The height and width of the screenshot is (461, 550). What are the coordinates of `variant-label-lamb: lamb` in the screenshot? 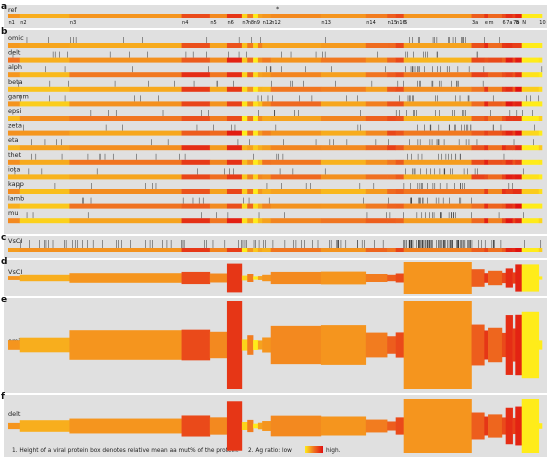 It's located at (16, 199).